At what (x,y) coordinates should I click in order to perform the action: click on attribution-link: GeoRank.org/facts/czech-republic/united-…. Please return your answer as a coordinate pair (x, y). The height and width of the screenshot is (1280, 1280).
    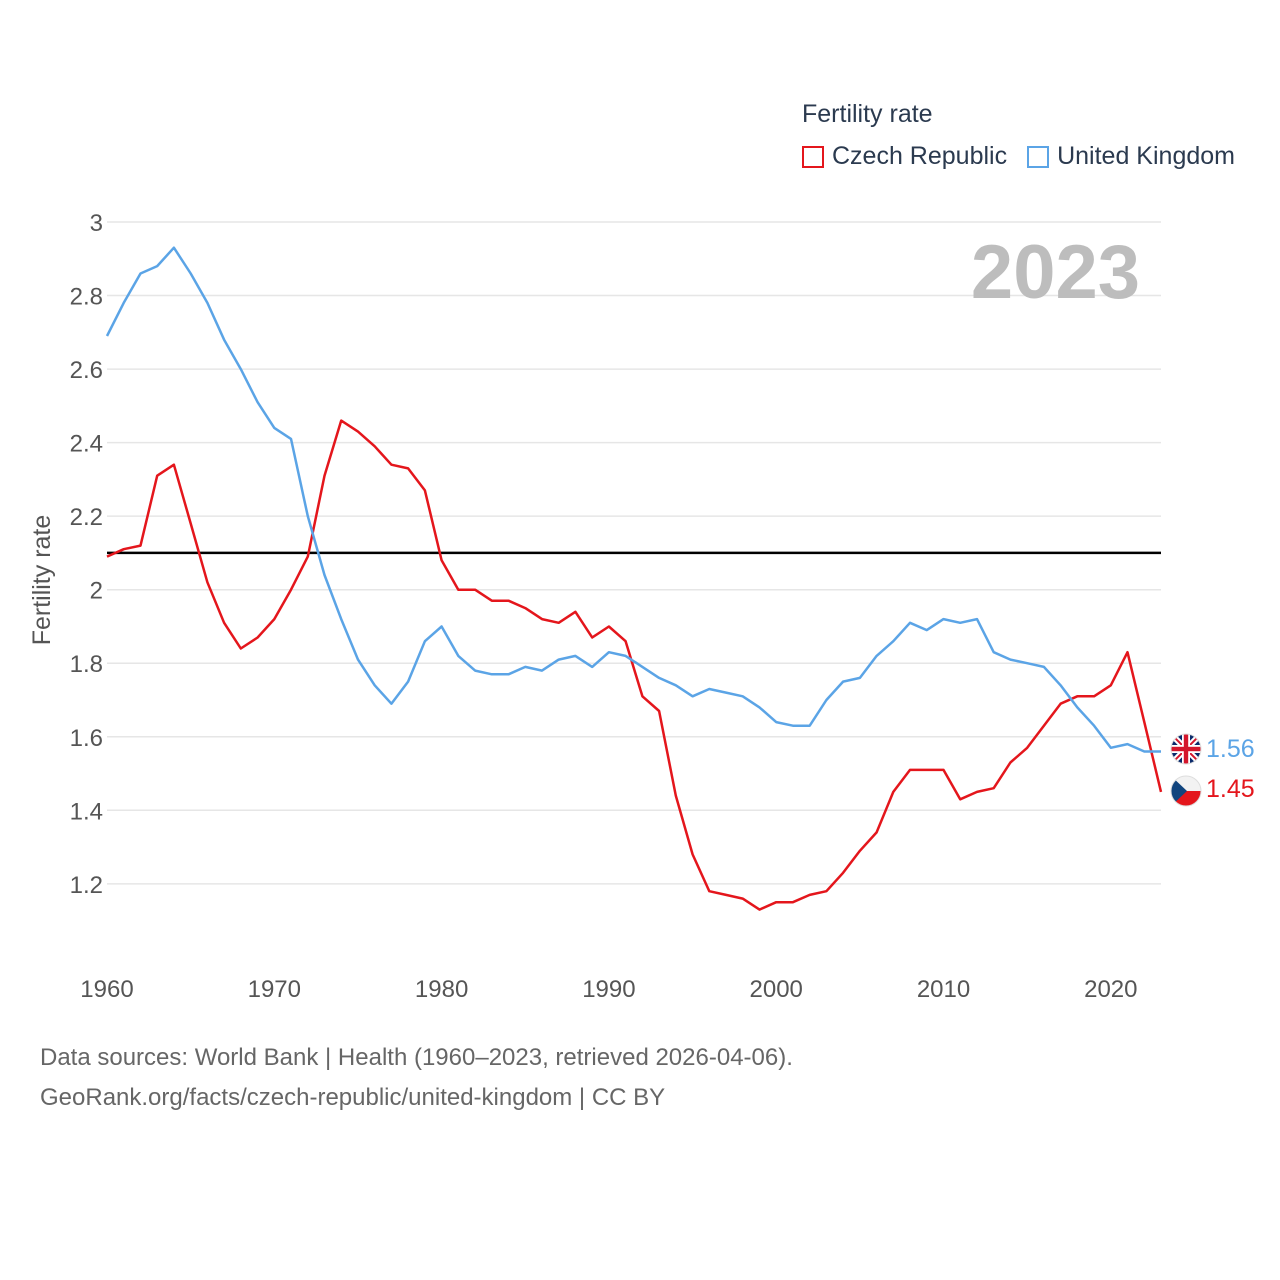
    Looking at the image, I should click on (353, 1097).